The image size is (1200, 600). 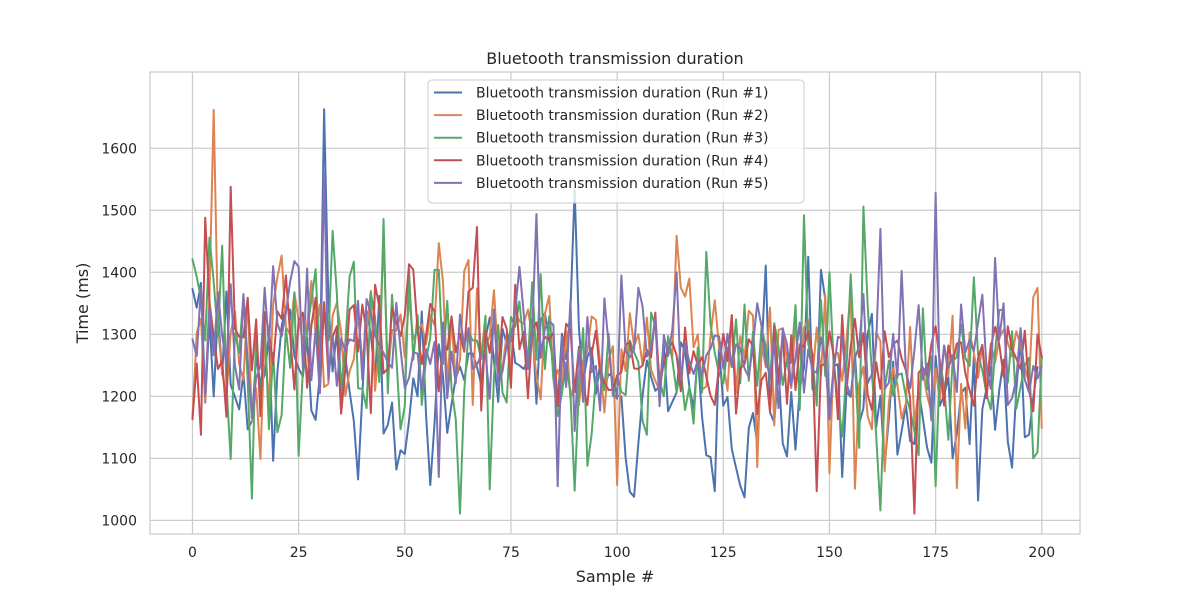 I want to click on legend-label: Bluetooth transmission duration (Run #1), so click(x=622, y=94).